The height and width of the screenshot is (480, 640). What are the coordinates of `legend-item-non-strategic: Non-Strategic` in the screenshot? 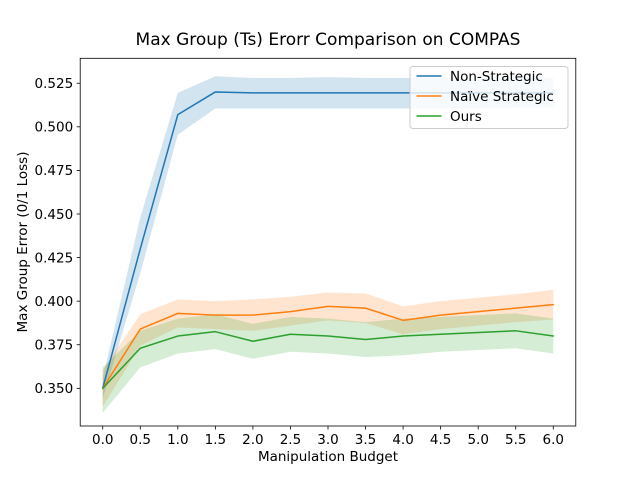 It's located at (479, 77).